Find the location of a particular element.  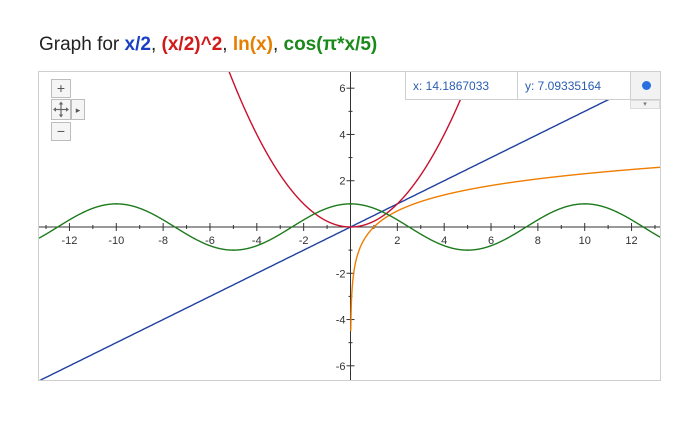

expand-button: ▾ is located at coordinates (645, 104).